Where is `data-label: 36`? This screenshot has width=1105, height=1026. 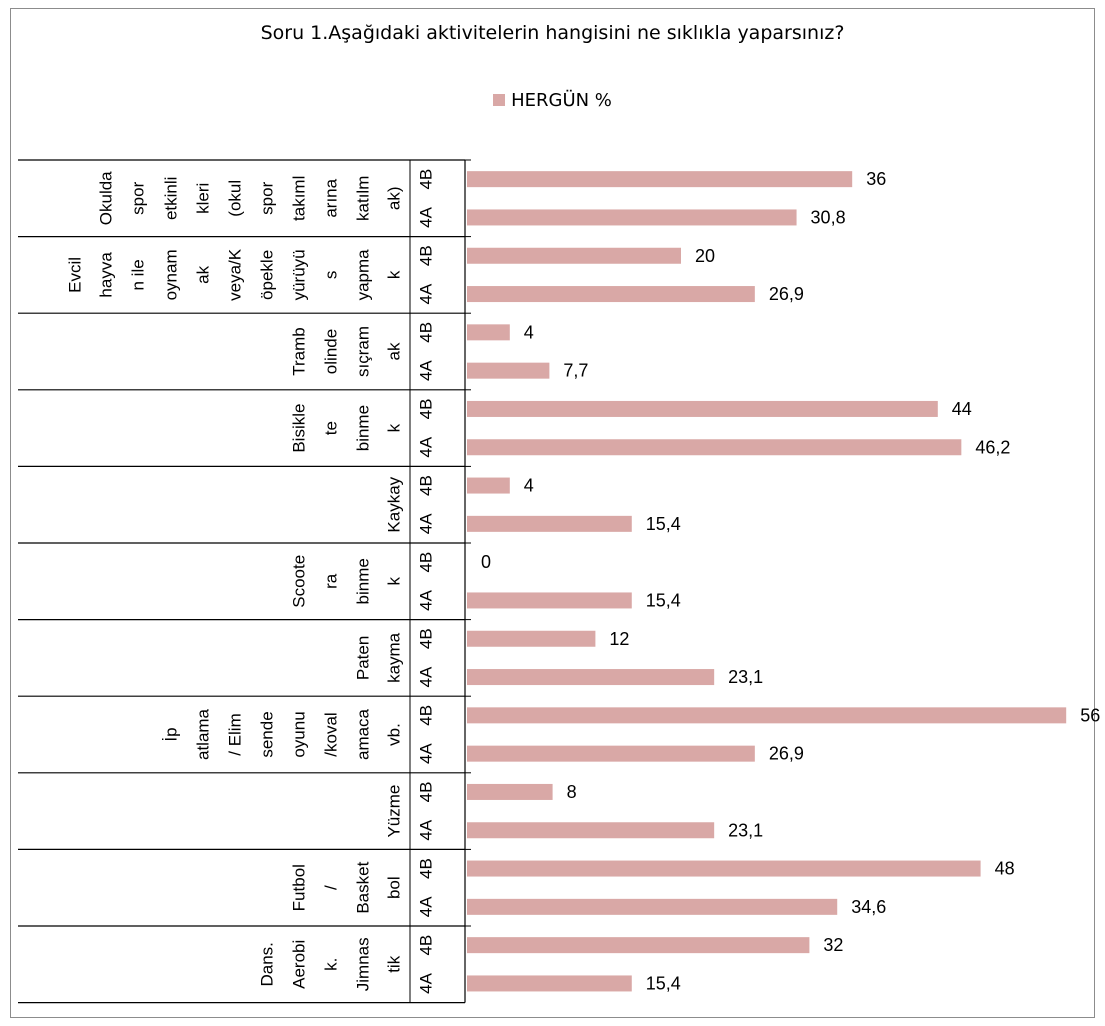
data-label: 36 is located at coordinates (876, 179).